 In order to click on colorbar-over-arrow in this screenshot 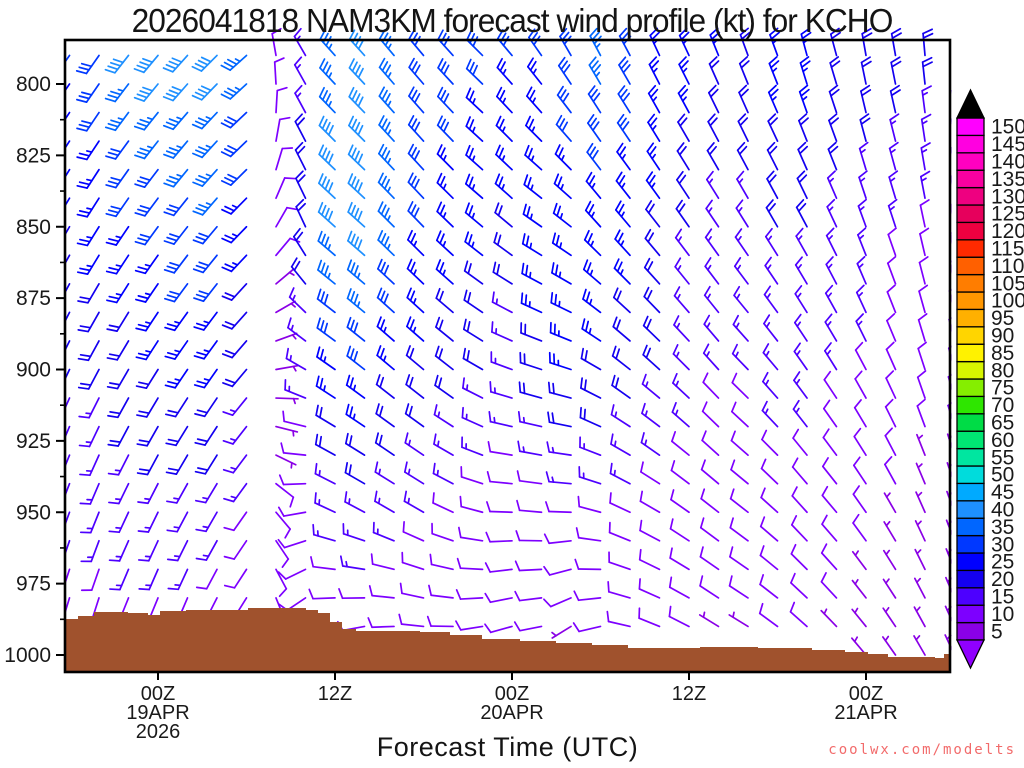, I will do `click(970, 103)`.